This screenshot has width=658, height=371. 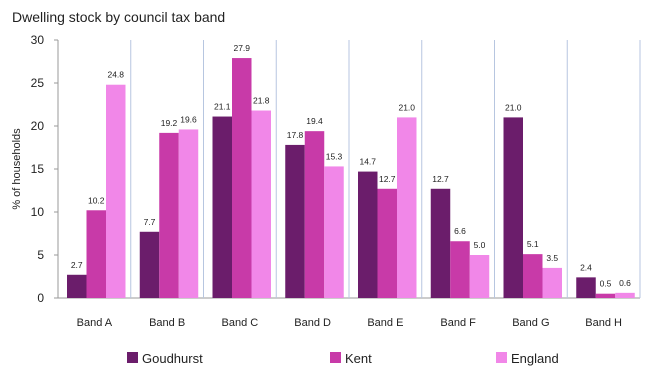 I want to click on data-label: 6.6, so click(x=460, y=231).